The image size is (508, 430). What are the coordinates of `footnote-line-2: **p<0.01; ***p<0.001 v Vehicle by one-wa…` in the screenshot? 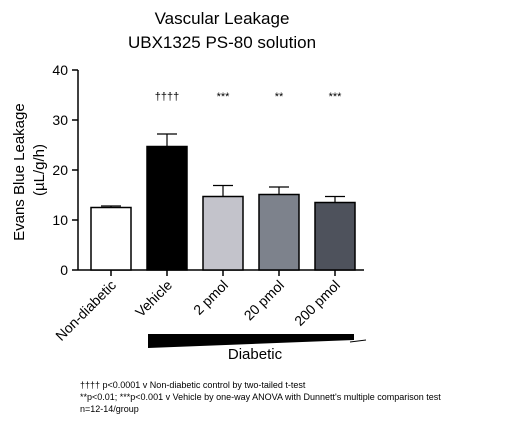 It's located at (260, 397).